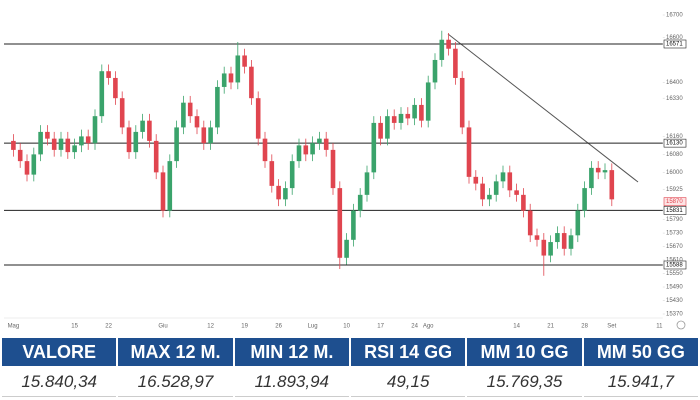 This screenshot has height=400, width=700. What do you see at coordinates (674, 16) in the screenshot?
I see `y-tick-label: 16700` at bounding box center [674, 16].